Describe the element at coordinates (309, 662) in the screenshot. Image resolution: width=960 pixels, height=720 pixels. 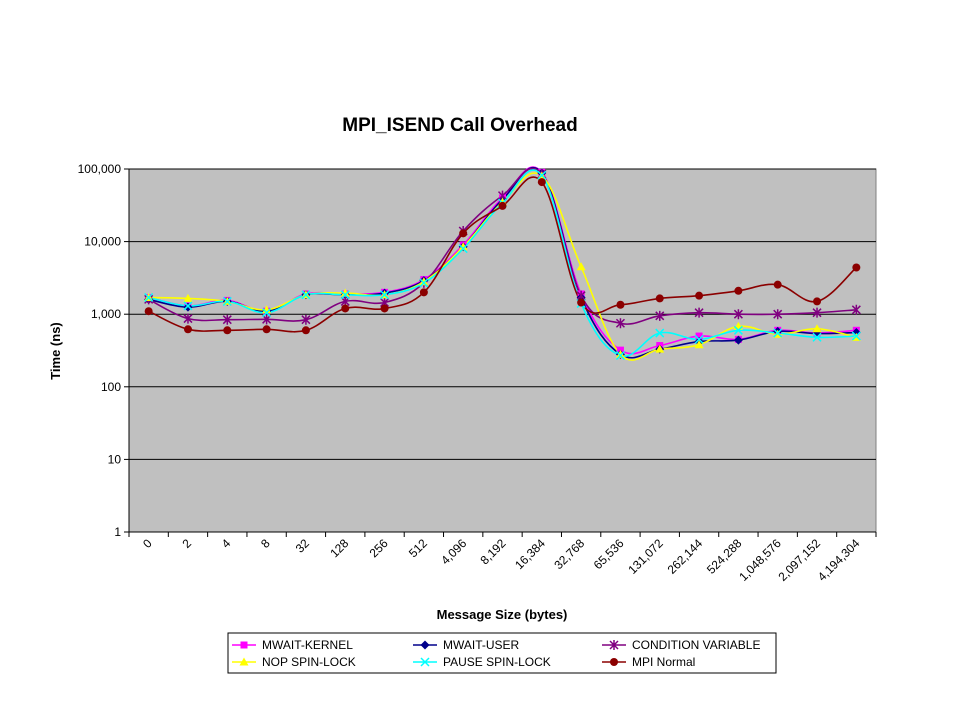
I see `legend-label: NOP SPIN-LOCK` at that location.